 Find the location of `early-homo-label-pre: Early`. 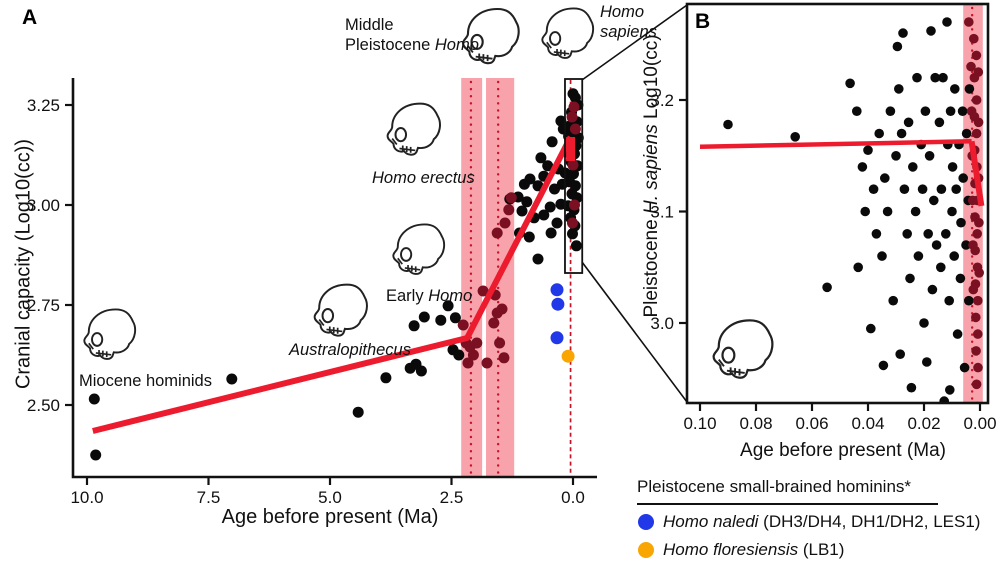

early-homo-label-pre: Early is located at coordinates (407, 296).